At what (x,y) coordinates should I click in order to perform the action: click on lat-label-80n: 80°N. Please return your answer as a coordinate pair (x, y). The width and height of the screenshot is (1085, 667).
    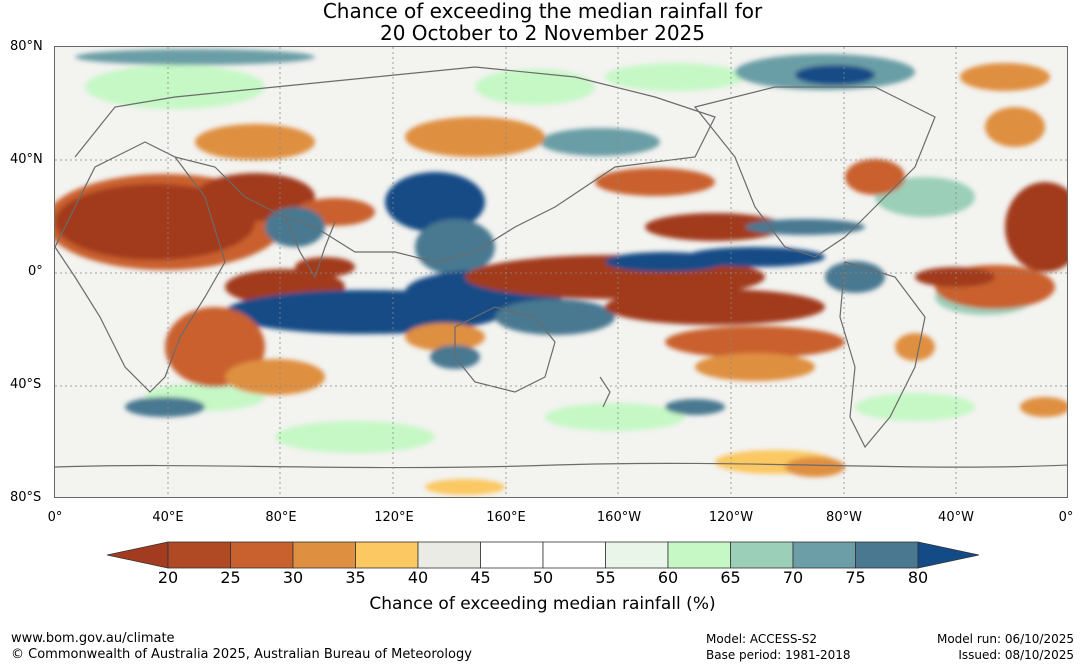
    Looking at the image, I should click on (26, 46).